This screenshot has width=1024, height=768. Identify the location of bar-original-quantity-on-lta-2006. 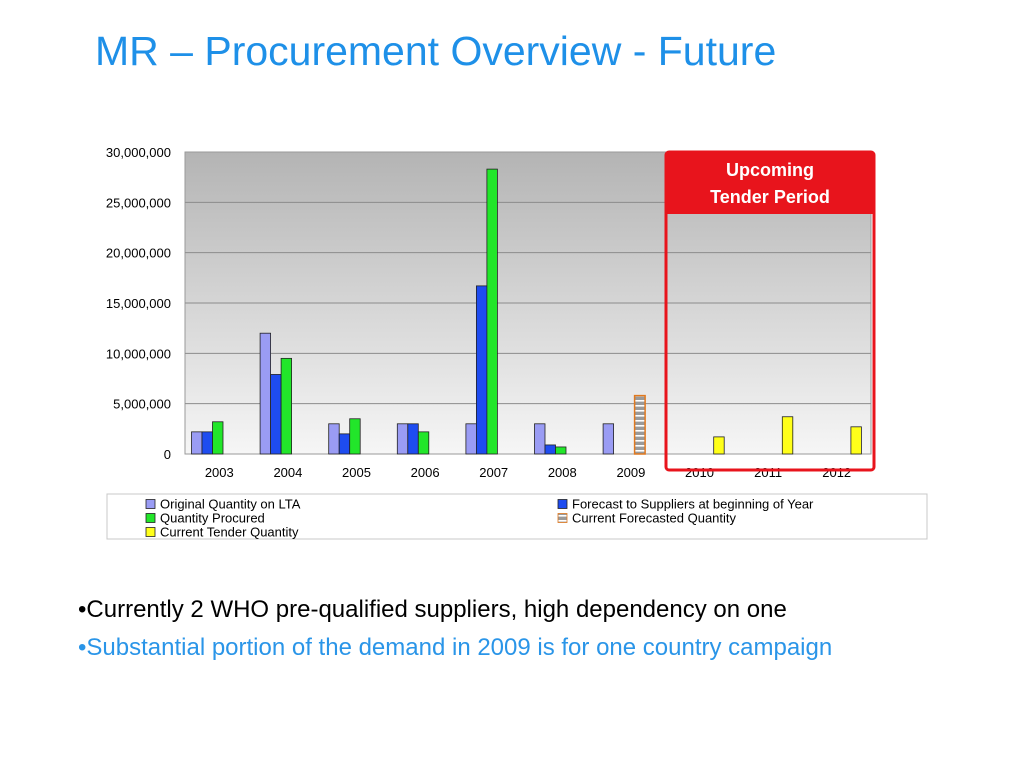
(402, 439).